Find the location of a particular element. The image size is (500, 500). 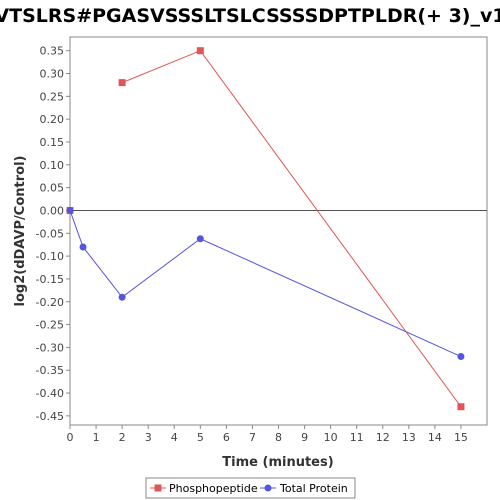

y-tick-label-0p15: 0.15 is located at coordinates (52, 142).